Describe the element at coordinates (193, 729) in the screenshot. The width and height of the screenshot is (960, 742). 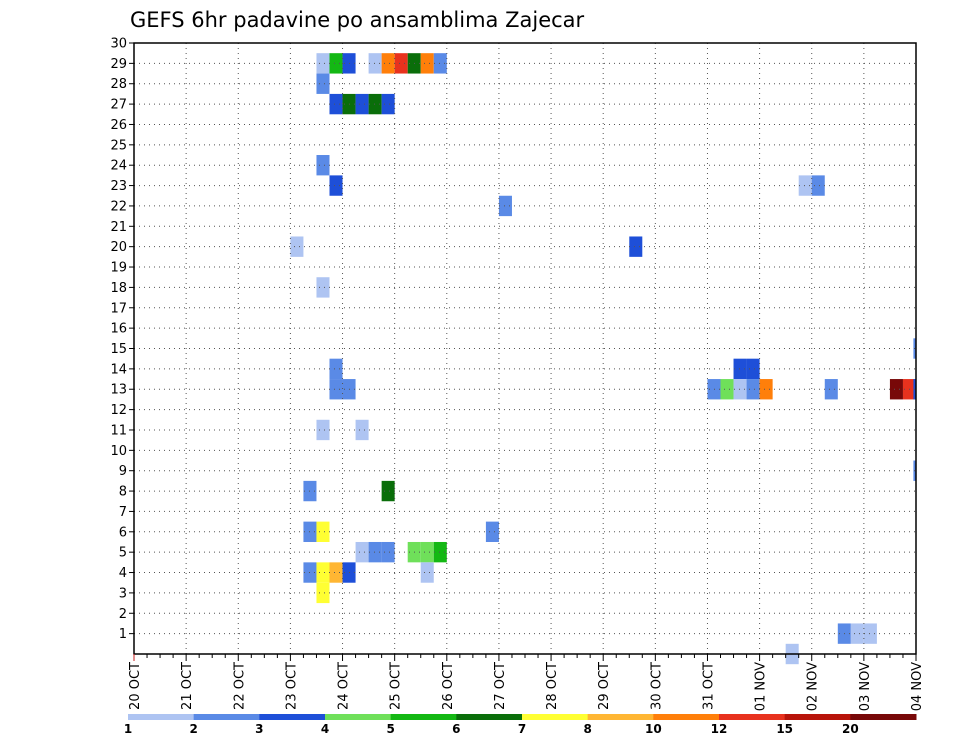
I see `colorbar-label: 2` at that location.